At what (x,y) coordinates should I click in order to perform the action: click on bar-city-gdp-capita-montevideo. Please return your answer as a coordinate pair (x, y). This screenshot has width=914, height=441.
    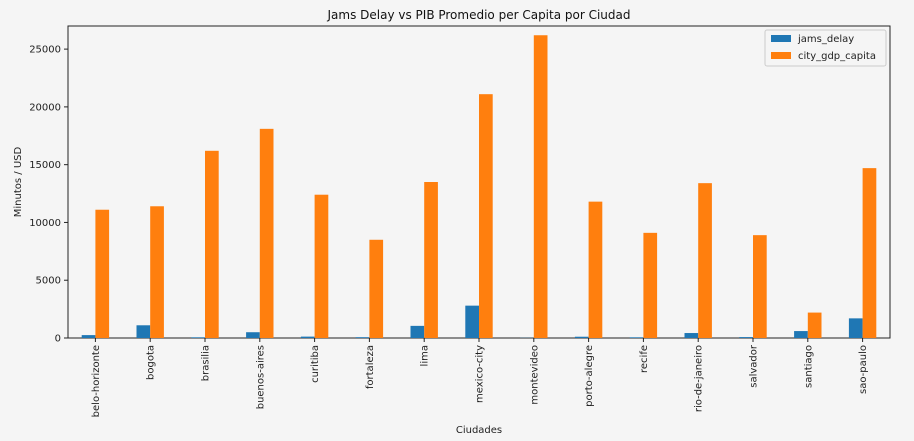
    Looking at the image, I should click on (540, 186).